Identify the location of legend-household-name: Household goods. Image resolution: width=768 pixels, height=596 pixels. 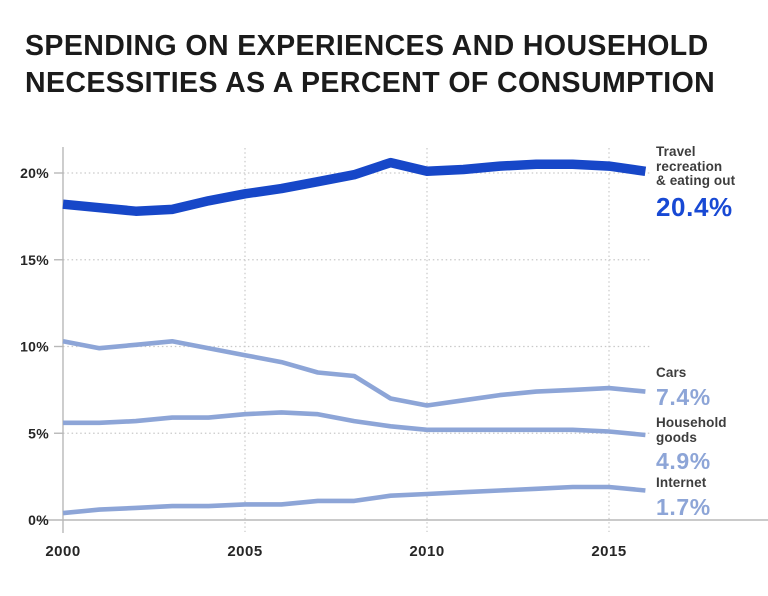
(691, 430).